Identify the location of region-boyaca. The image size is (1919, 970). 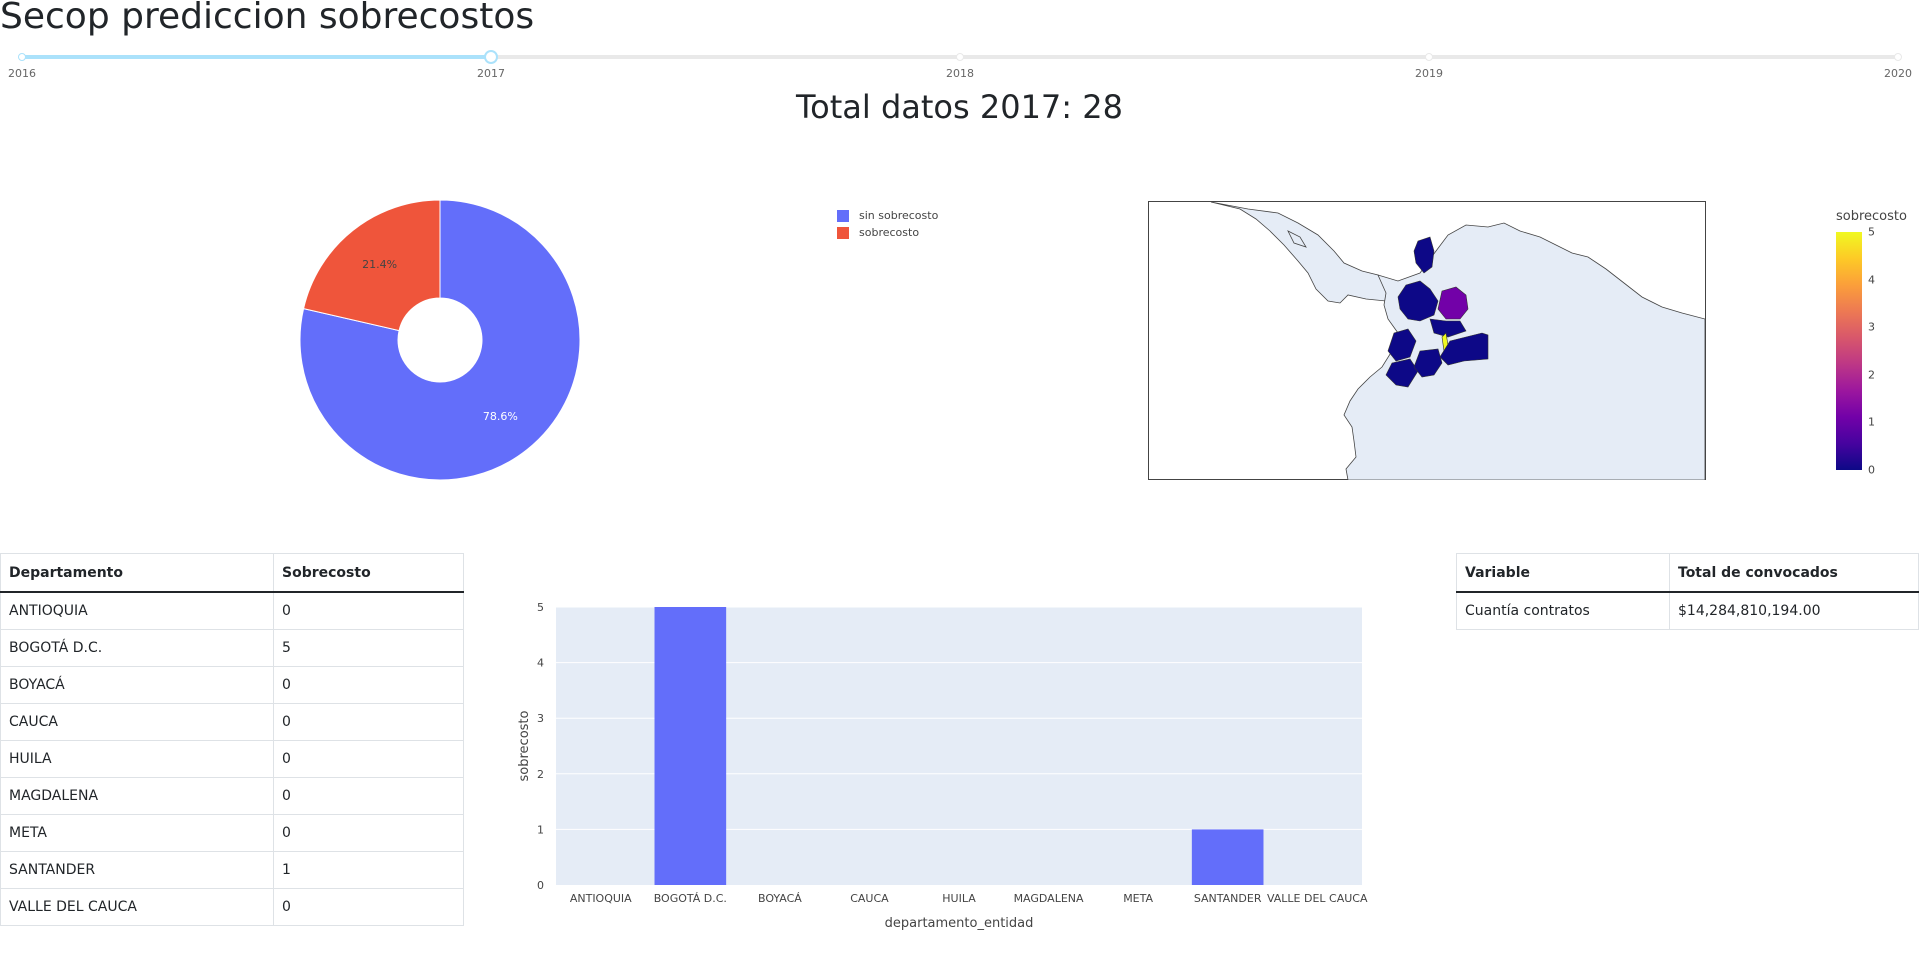
(1448, 328).